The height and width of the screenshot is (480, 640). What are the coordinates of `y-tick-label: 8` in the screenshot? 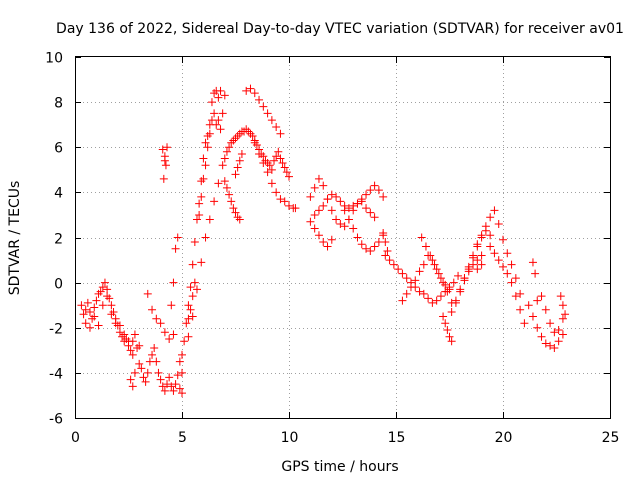 It's located at (58, 104).